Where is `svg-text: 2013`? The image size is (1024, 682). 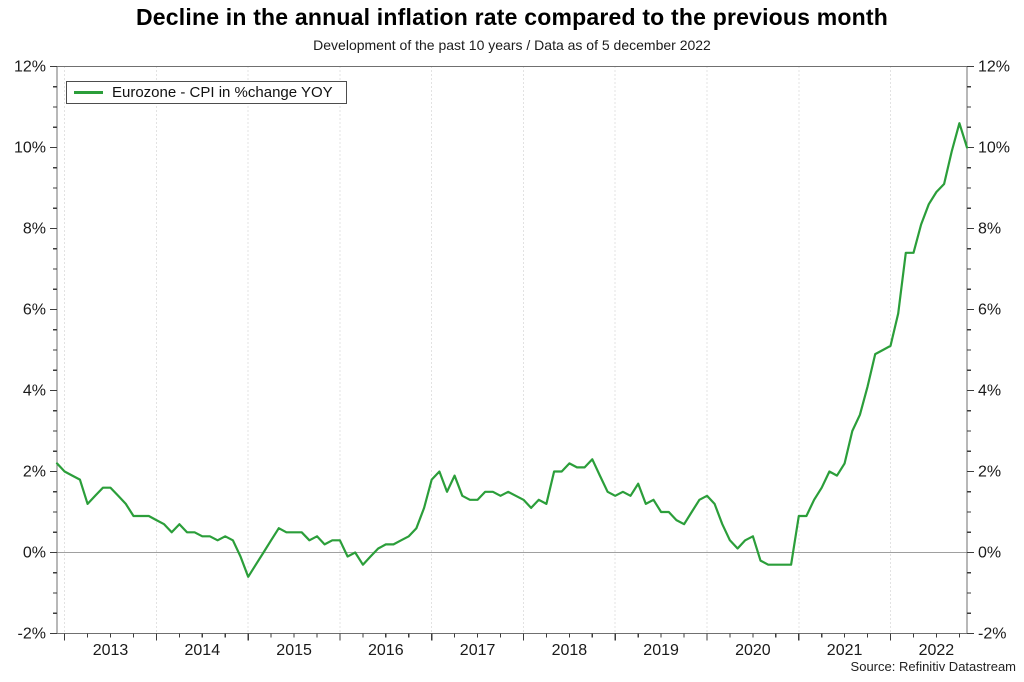
svg-text: 2013 is located at coordinates (111, 650).